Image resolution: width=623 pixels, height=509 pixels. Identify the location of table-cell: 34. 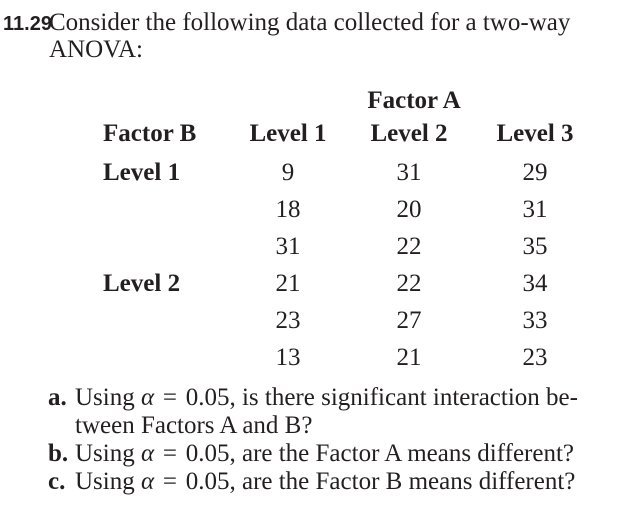
(535, 283).